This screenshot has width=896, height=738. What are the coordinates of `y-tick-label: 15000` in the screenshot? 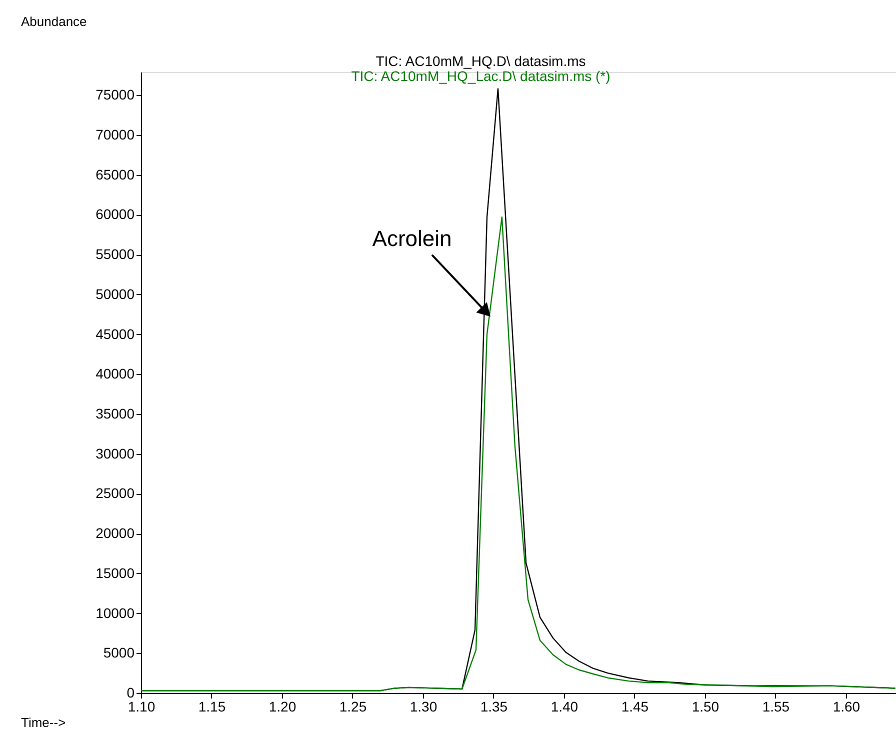 It's located at (115, 572).